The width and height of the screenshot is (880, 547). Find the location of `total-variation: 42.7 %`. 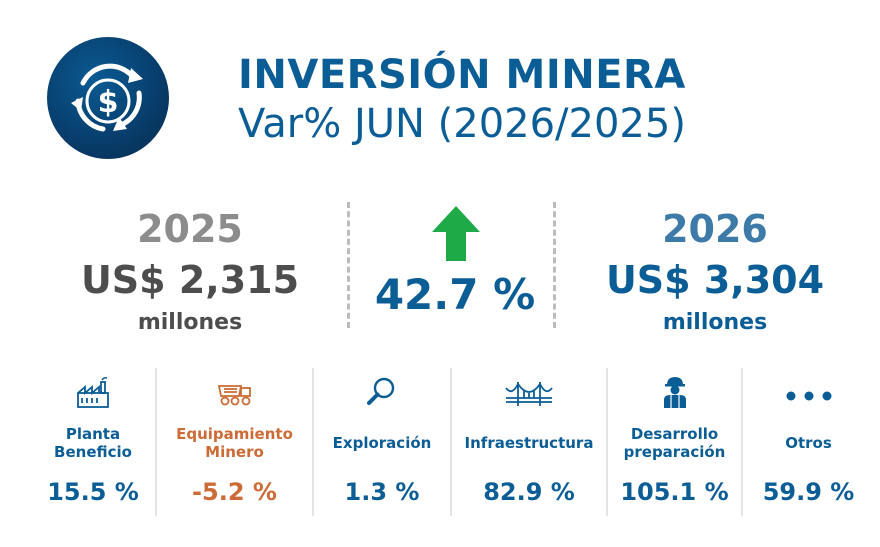

total-variation: 42.7 % is located at coordinates (455, 294).